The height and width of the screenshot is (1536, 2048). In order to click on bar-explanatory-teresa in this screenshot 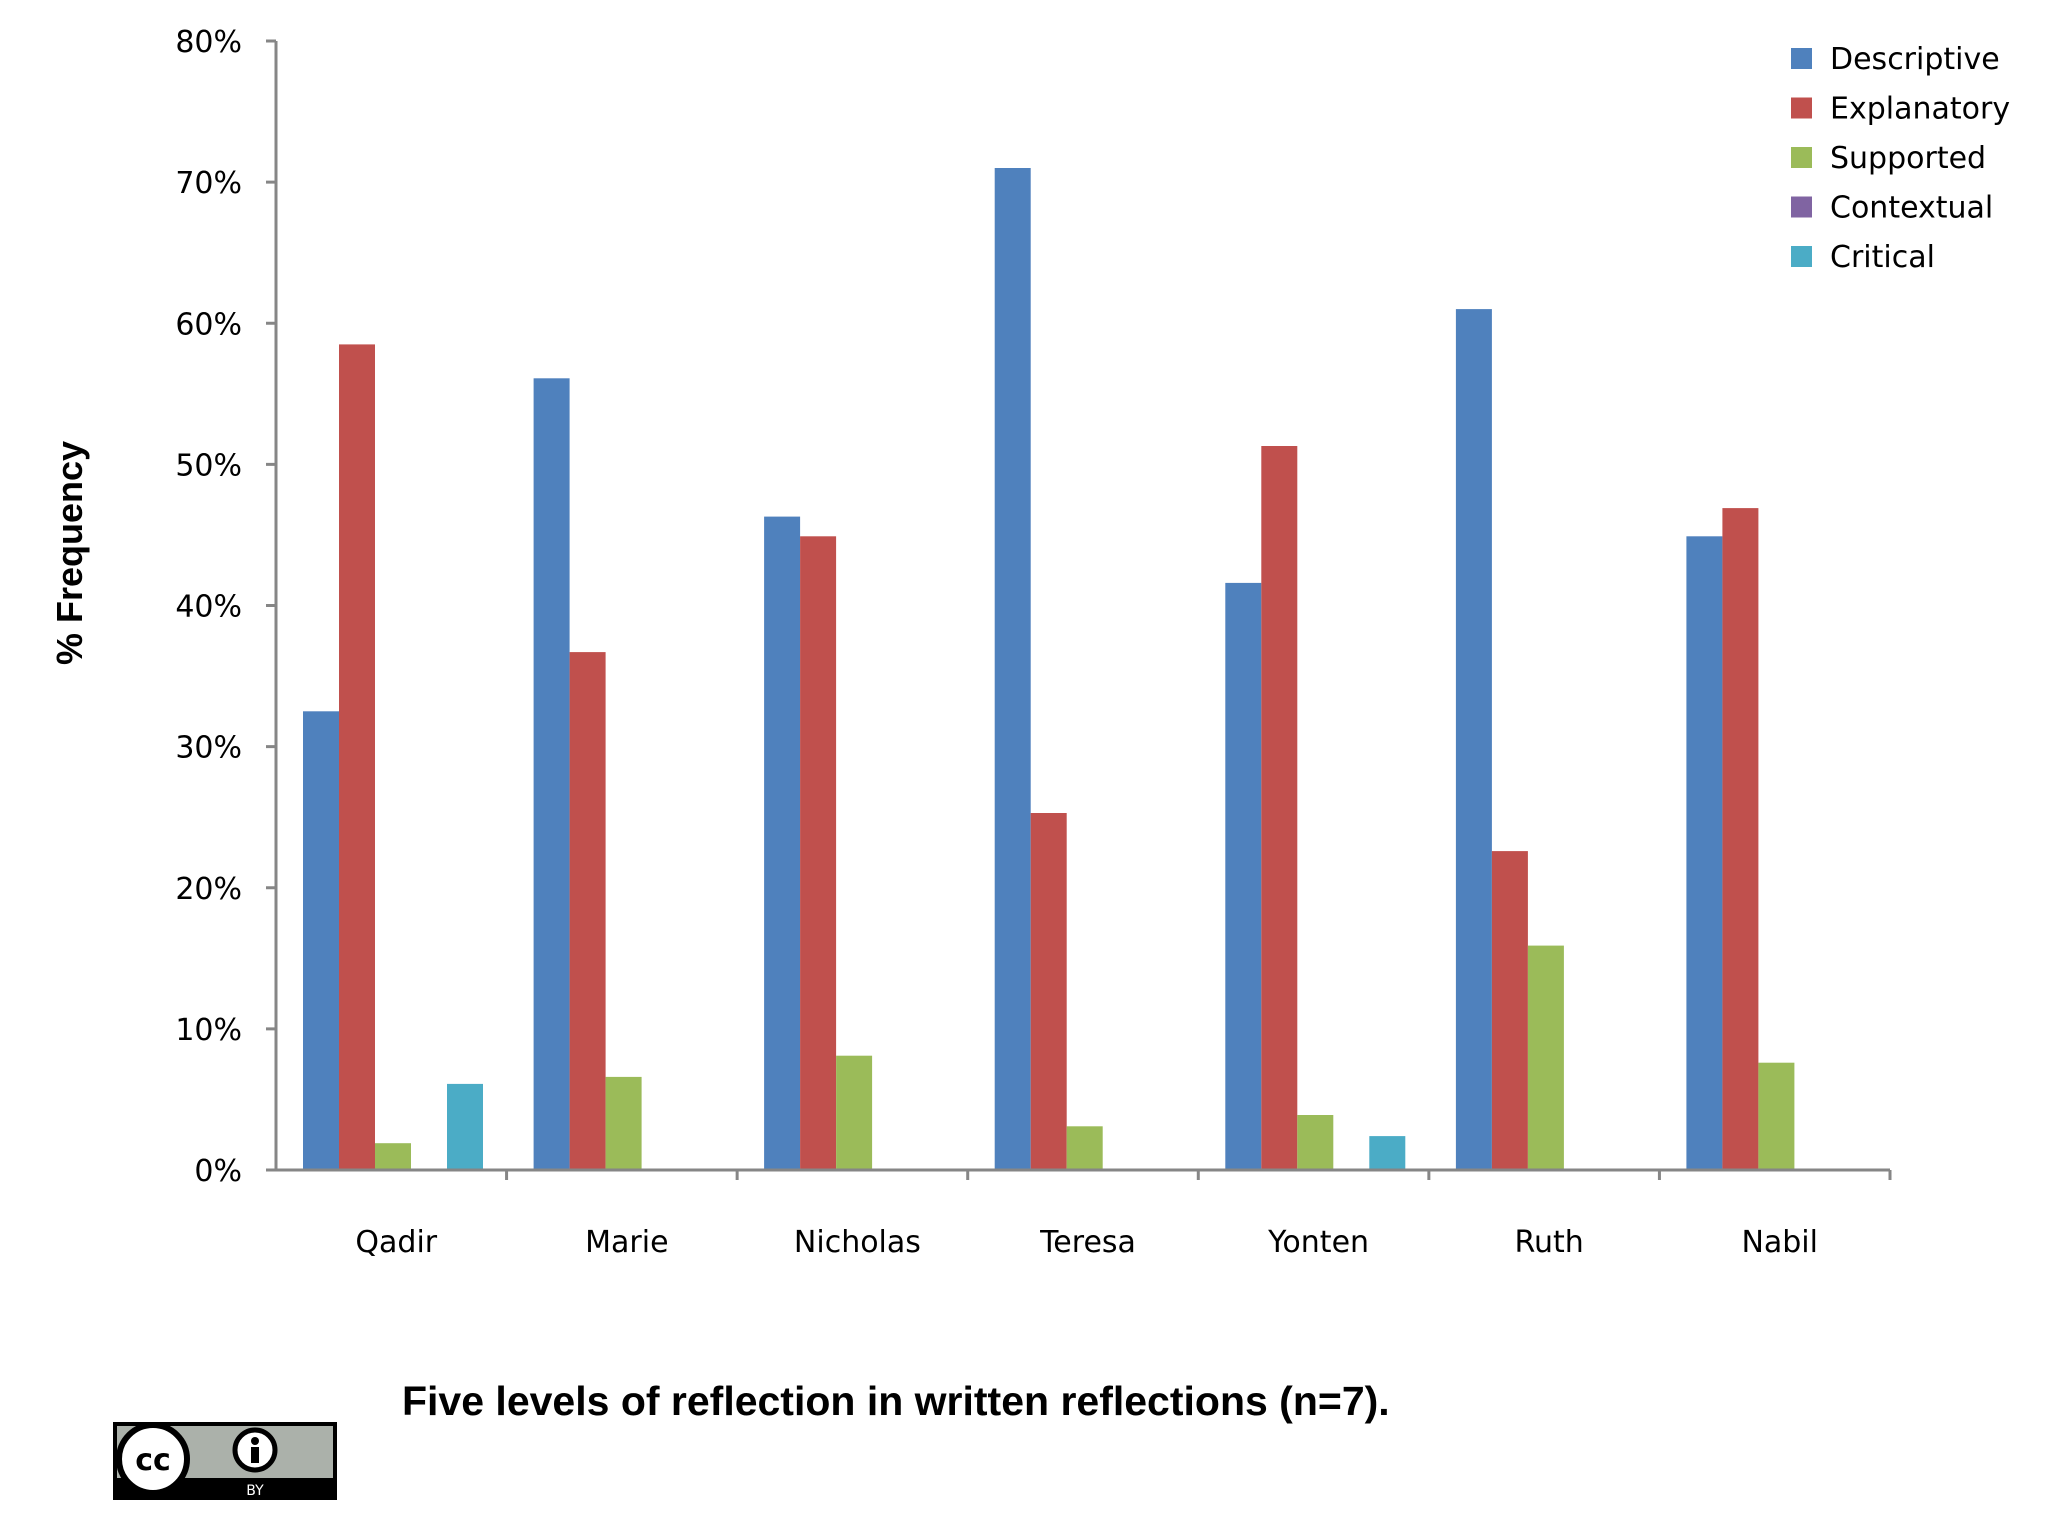, I will do `click(1048, 991)`.